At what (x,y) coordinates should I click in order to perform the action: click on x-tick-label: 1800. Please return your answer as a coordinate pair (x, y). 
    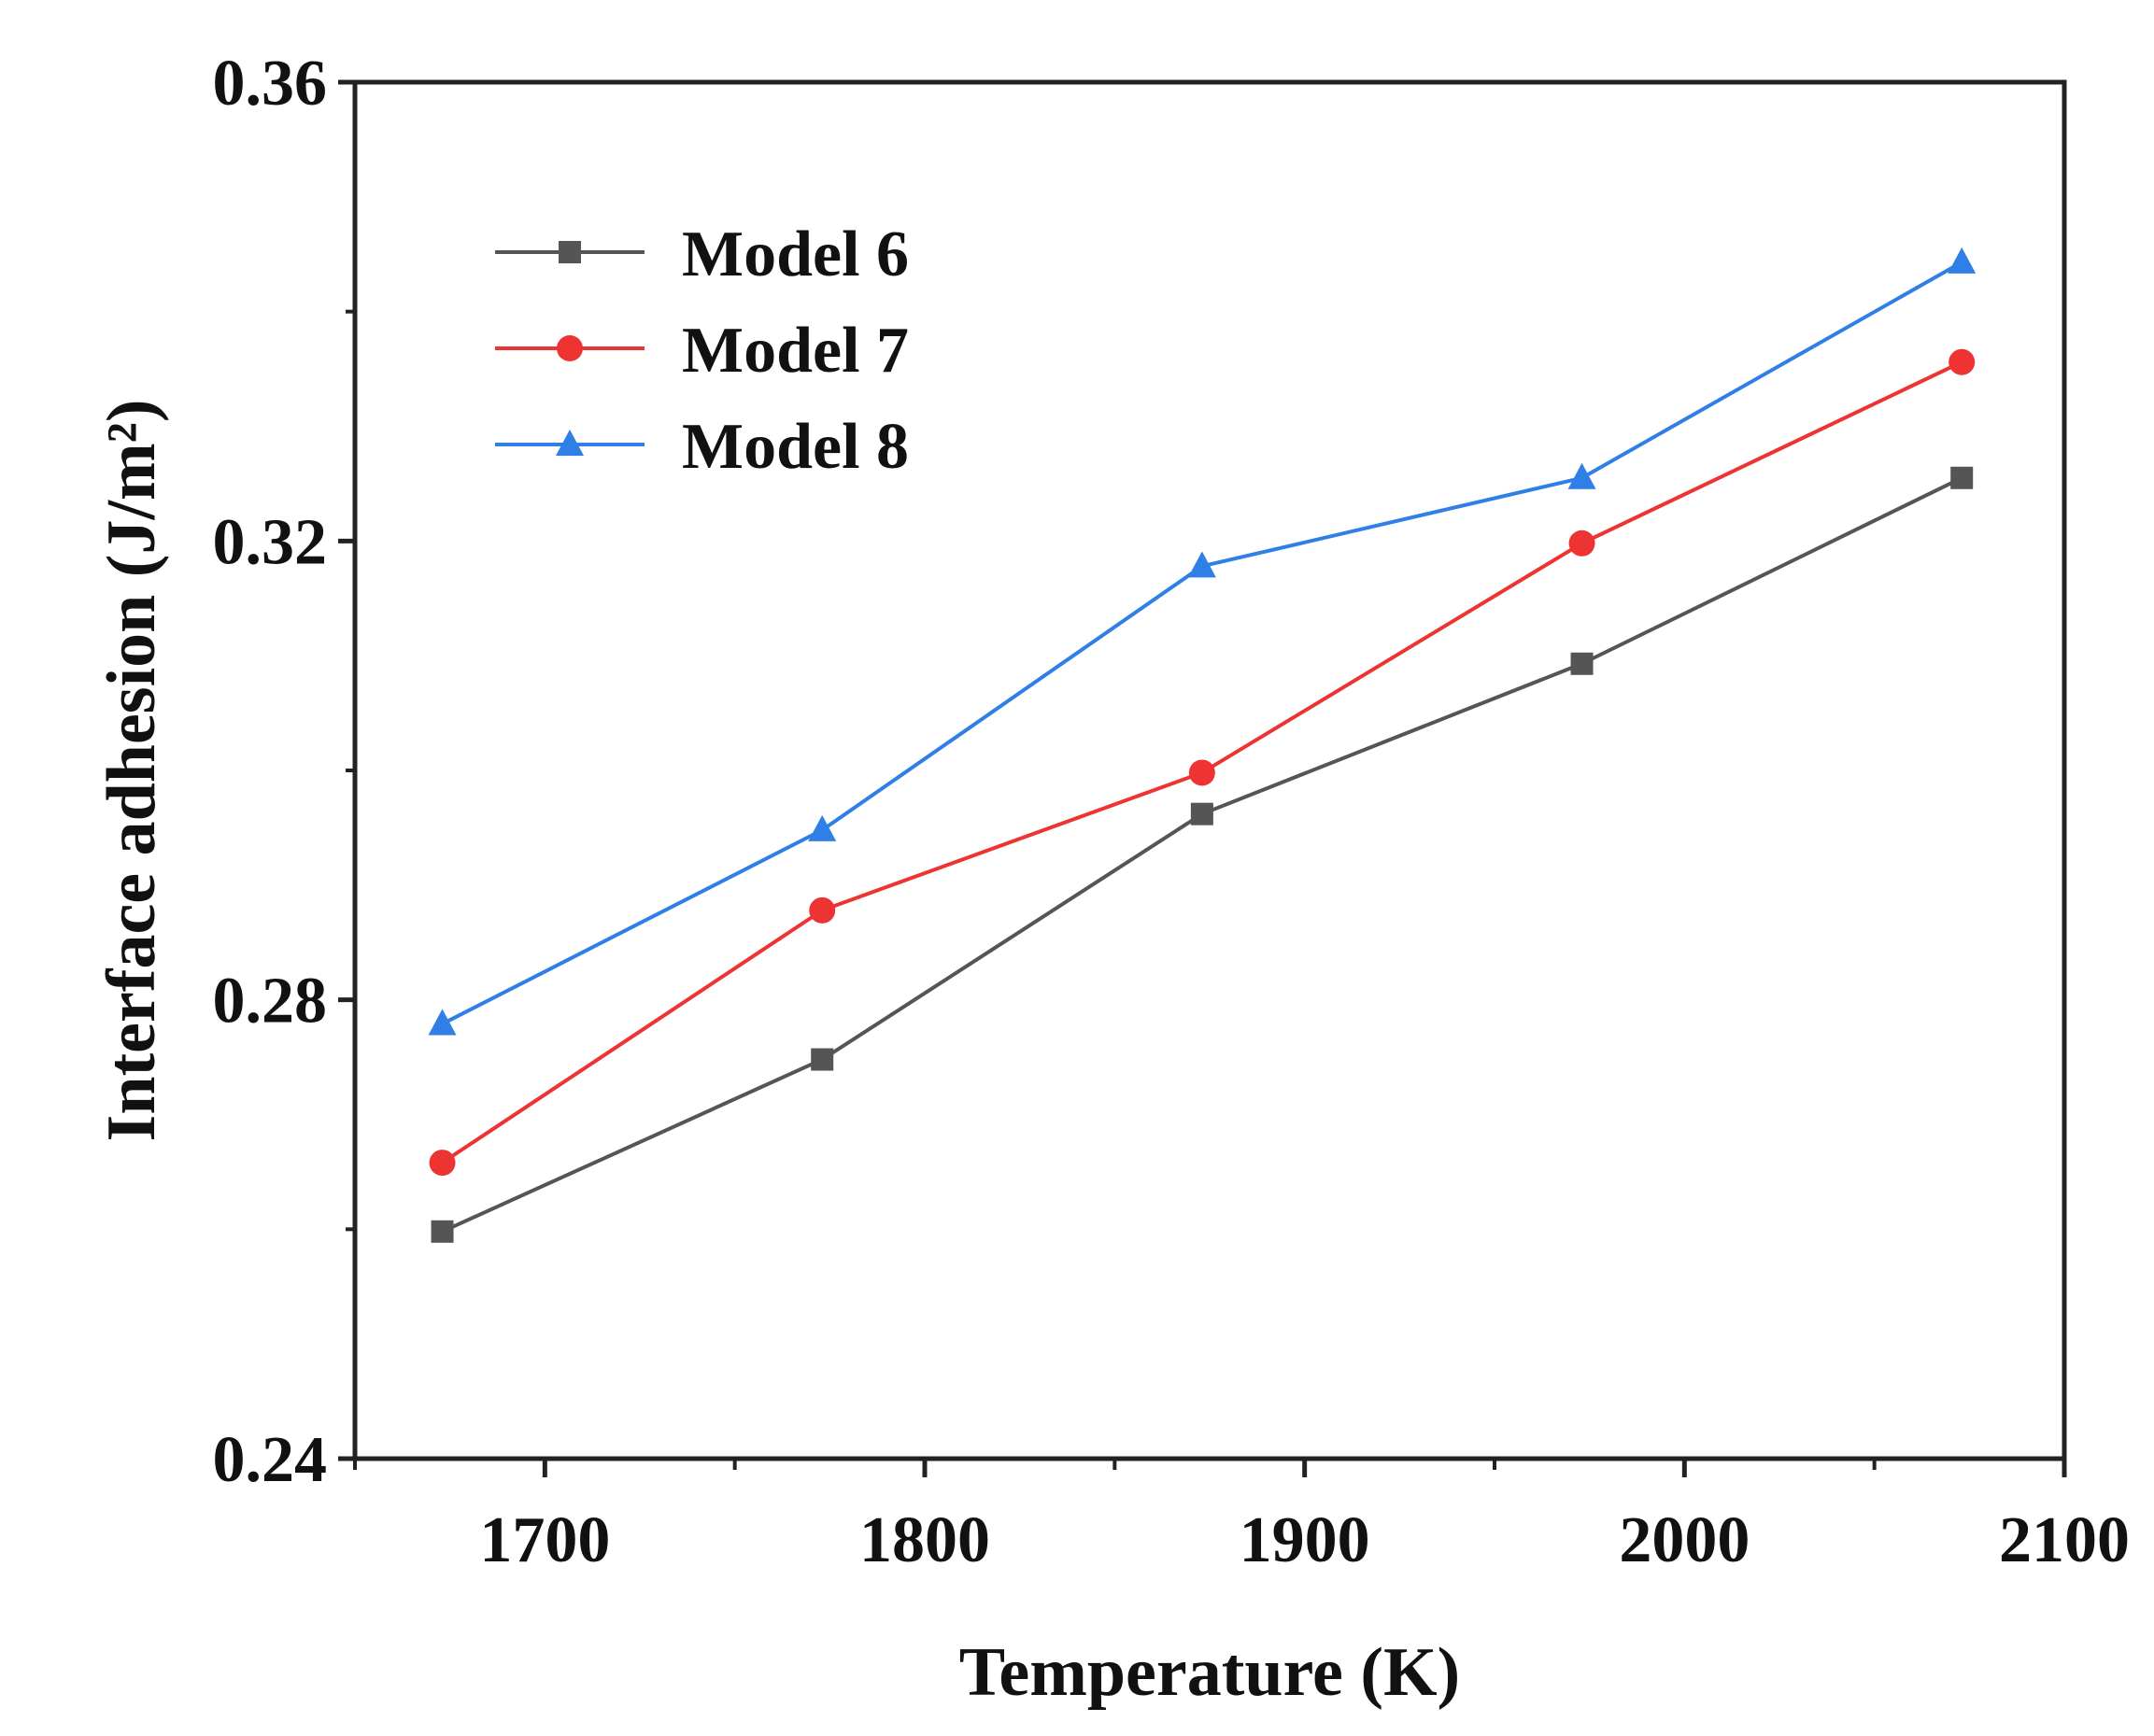
    Looking at the image, I should click on (924, 1540).